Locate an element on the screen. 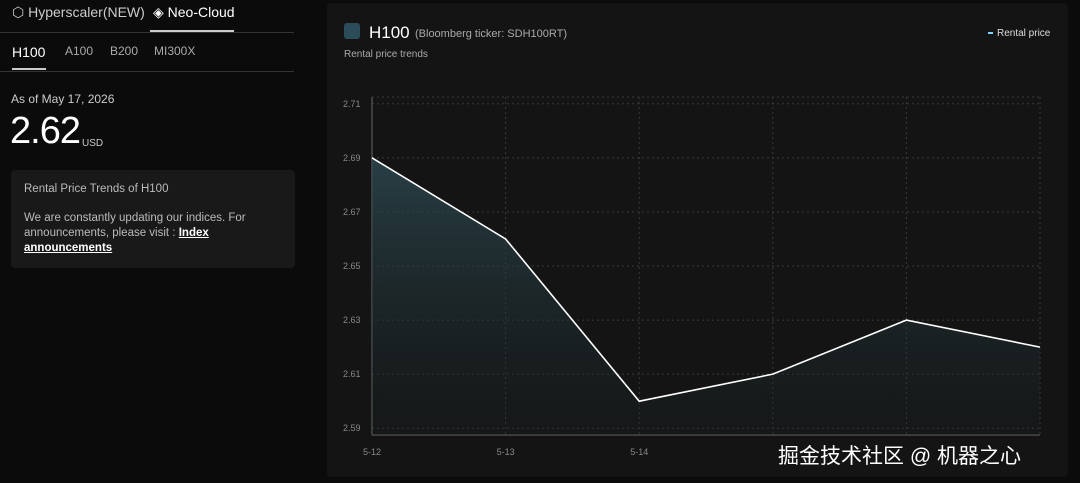  y-tick-label: 2.67 is located at coordinates (352, 212).